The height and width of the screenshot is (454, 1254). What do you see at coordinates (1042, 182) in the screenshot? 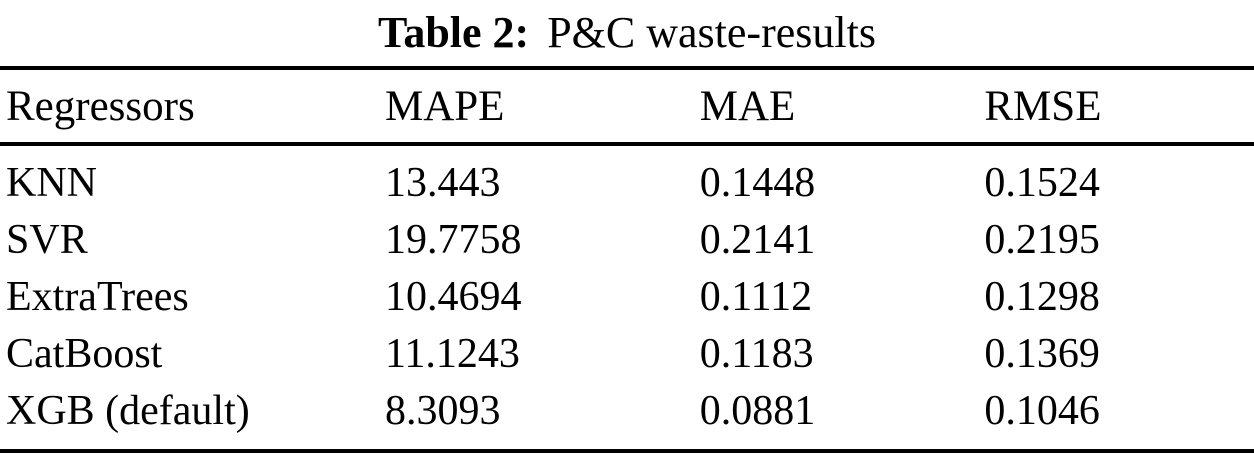
I see `rmse-value-cell: 0.1524` at bounding box center [1042, 182].